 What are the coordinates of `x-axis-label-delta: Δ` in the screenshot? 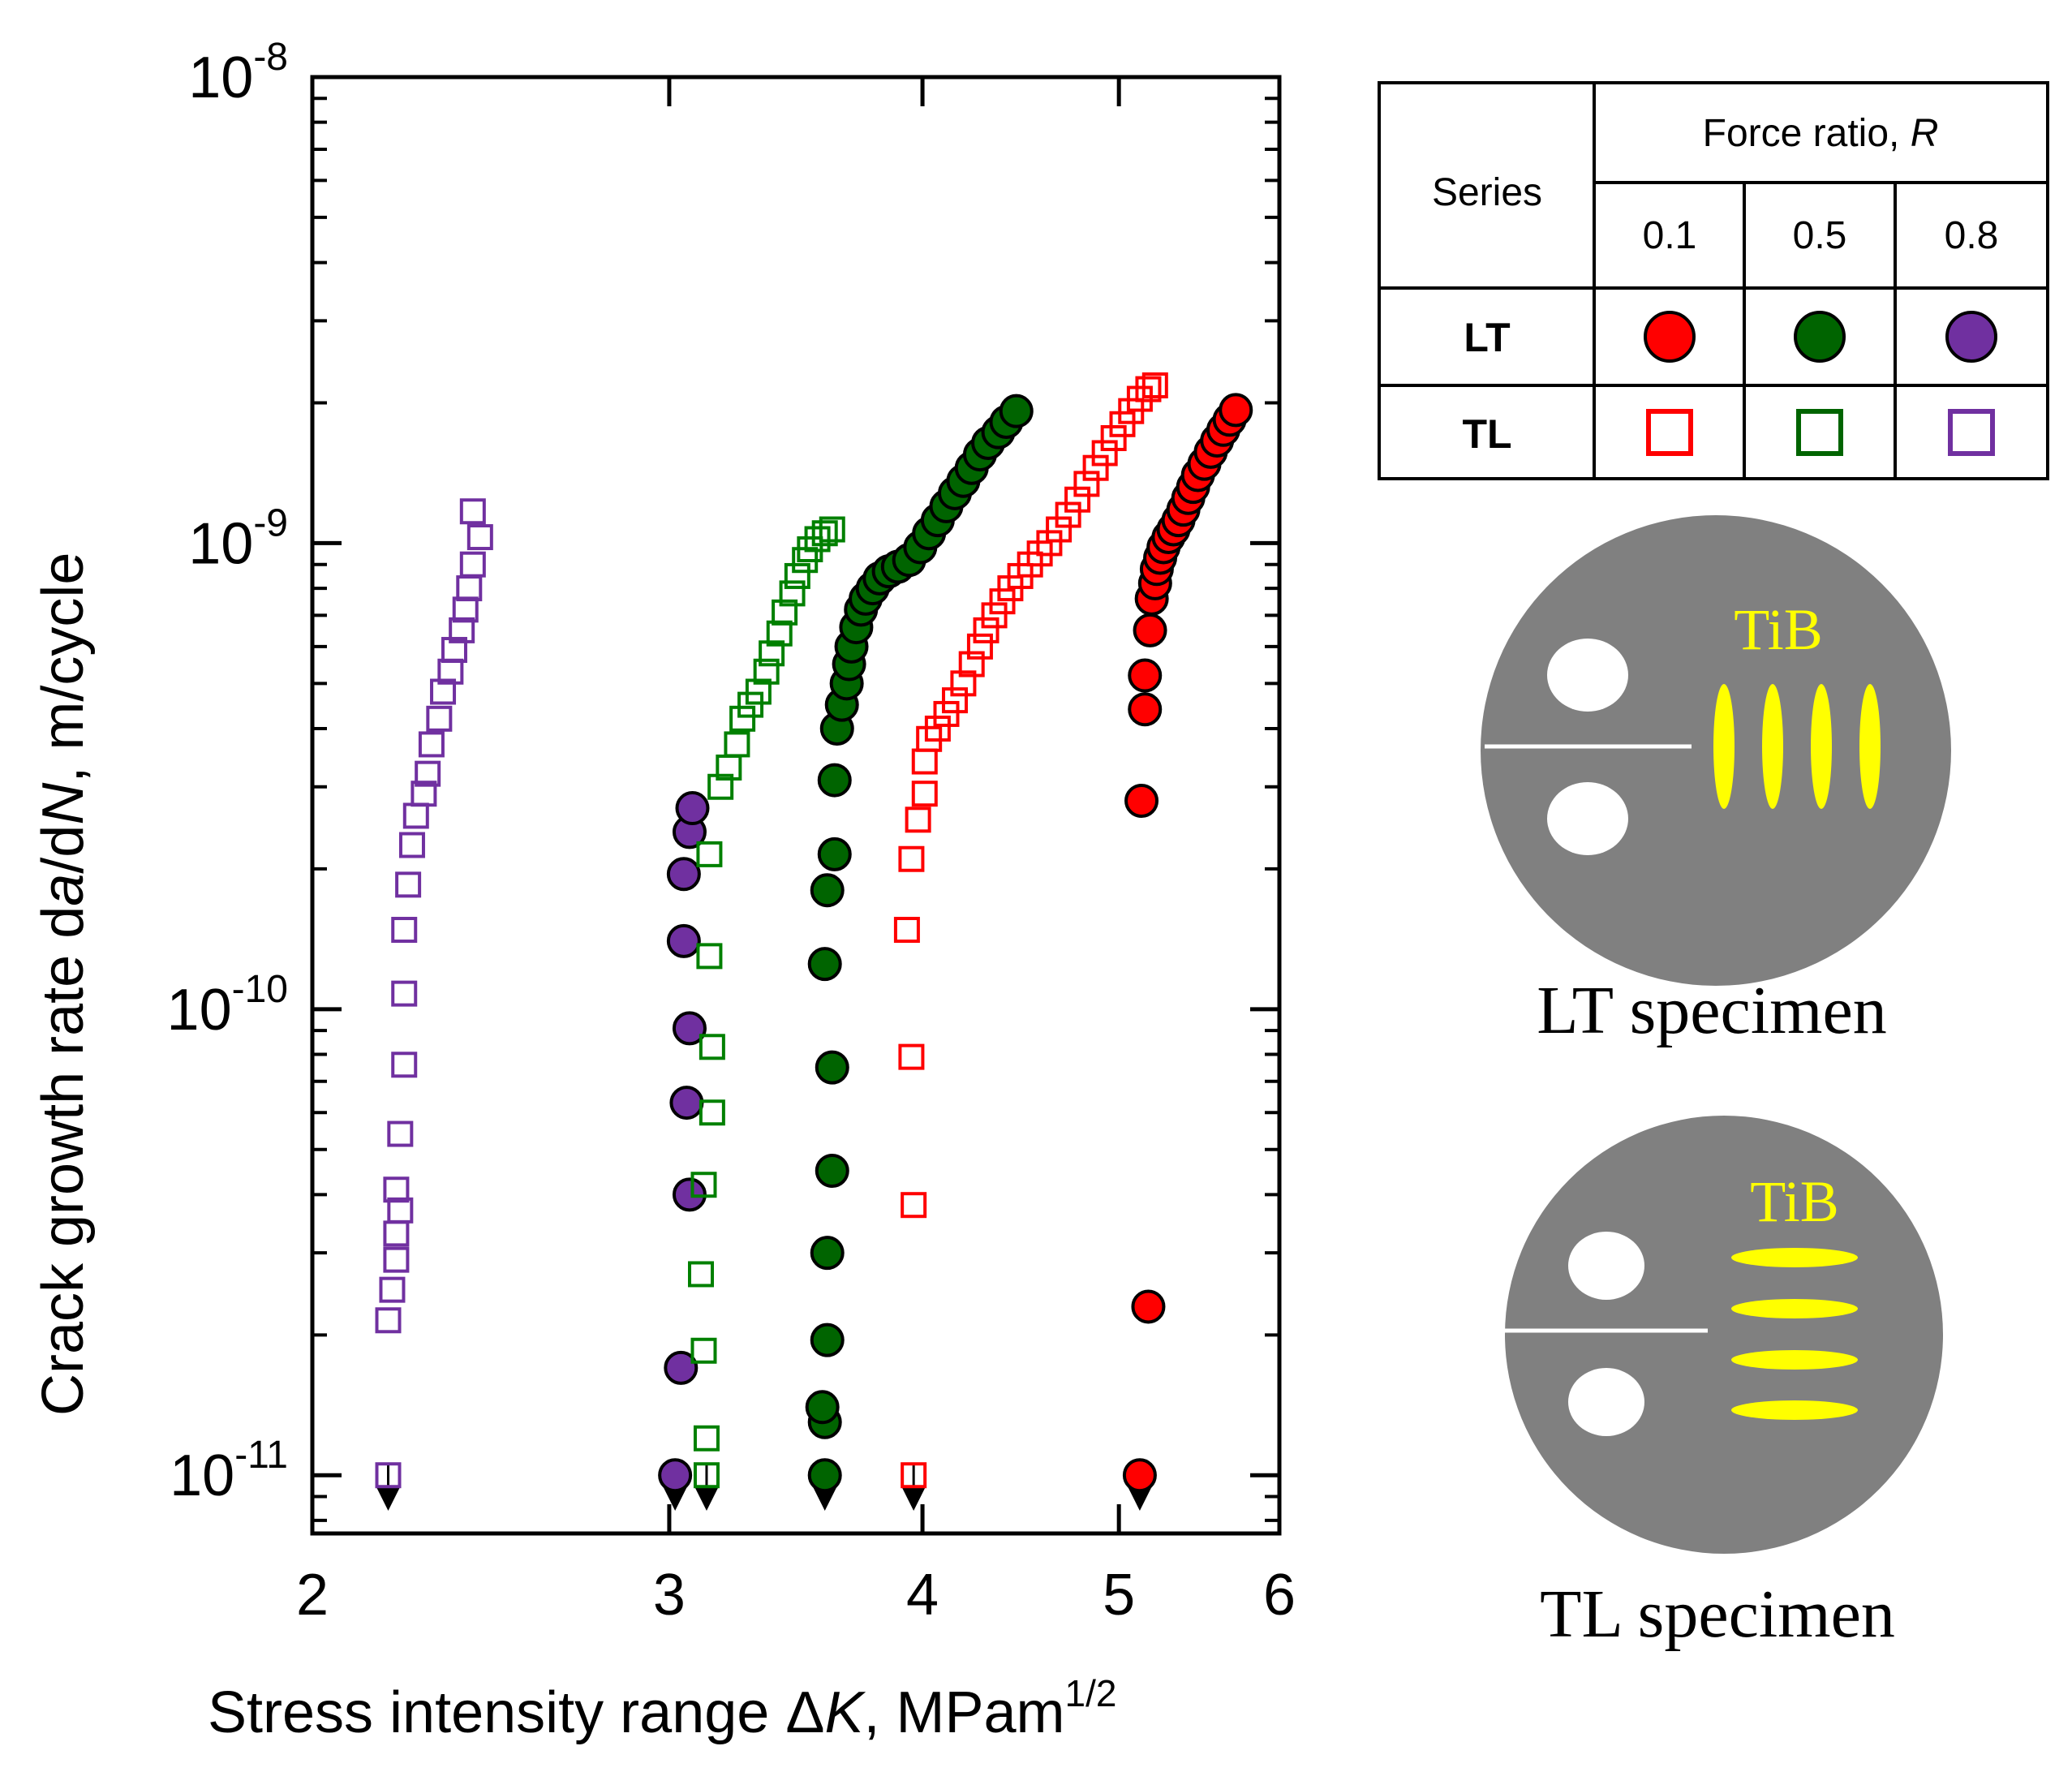 It's located at (804, 1713).